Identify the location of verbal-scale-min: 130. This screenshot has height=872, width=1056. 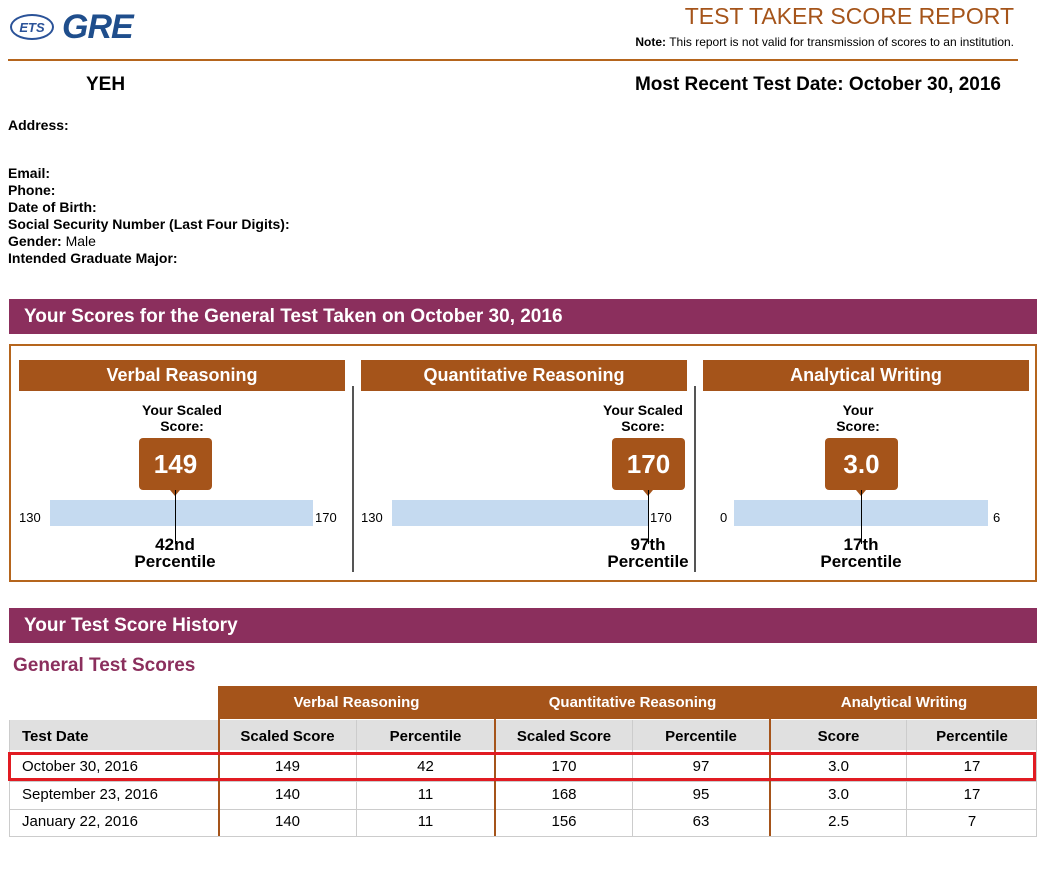
(30, 517).